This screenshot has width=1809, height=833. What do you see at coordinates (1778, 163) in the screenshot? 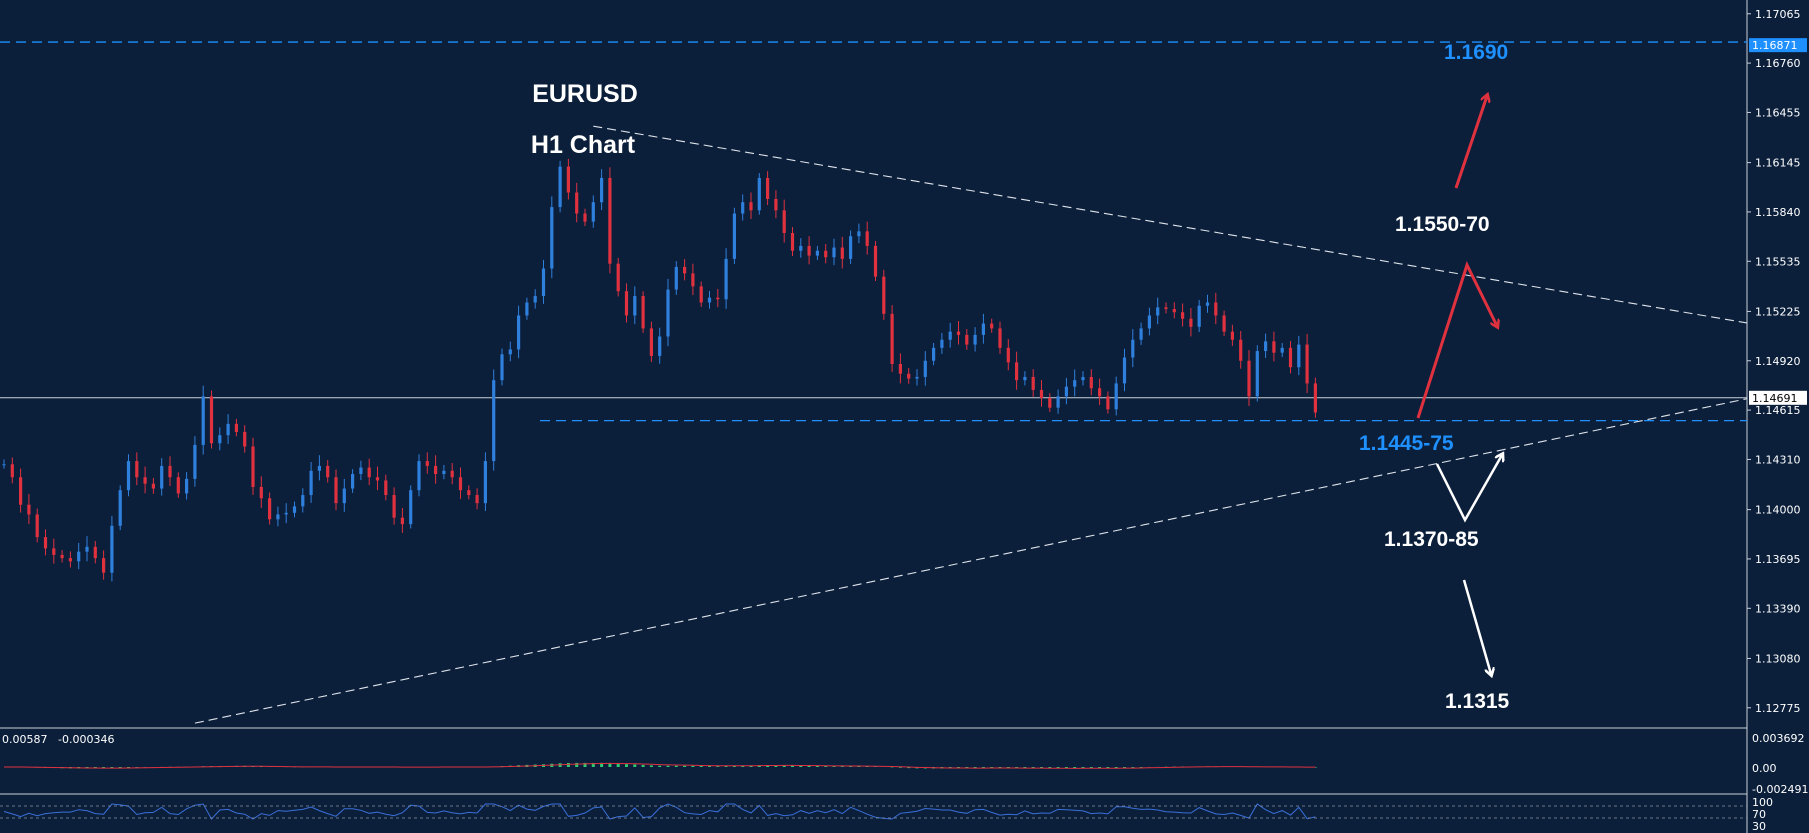
I see `price-tick-label: 1.16145` at bounding box center [1778, 163].